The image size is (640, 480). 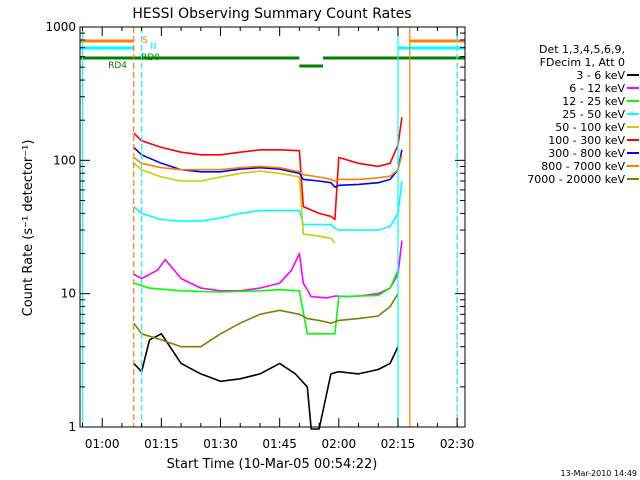 I want to click on x-tick-label: 02:15, so click(x=398, y=444).